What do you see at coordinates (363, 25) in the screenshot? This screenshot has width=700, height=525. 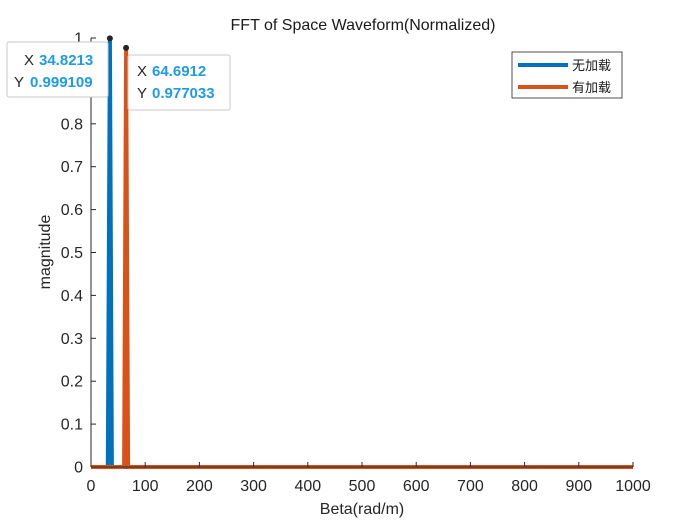 I see `chart-title: FFT of Space Waveform(Normalized)` at bounding box center [363, 25].